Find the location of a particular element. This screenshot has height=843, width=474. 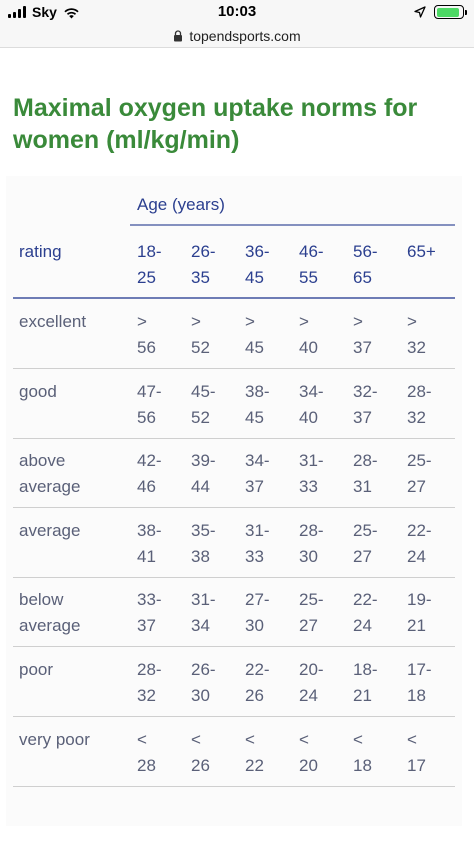

rating-label: average is located at coordinates (50, 530).